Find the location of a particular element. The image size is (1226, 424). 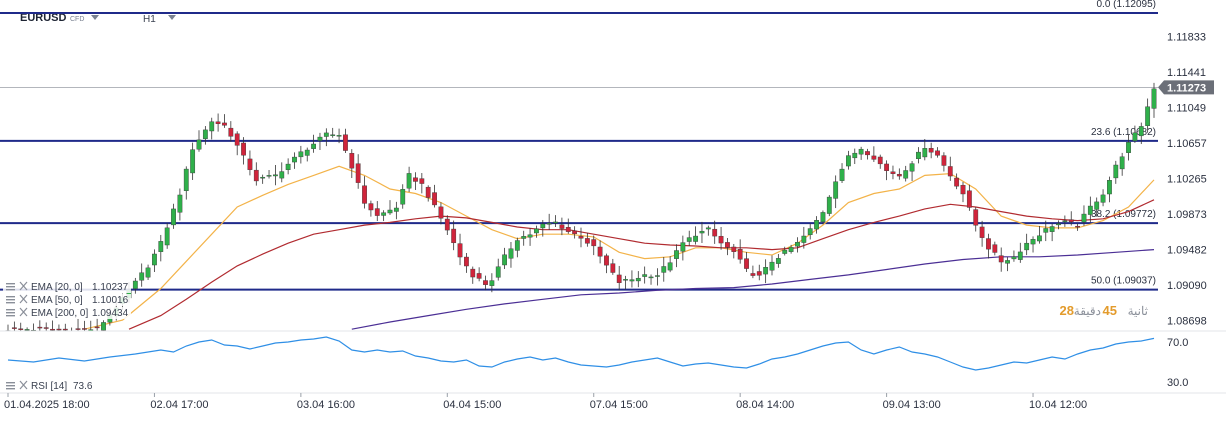

rsi-remove-icon is located at coordinates (23, 385).